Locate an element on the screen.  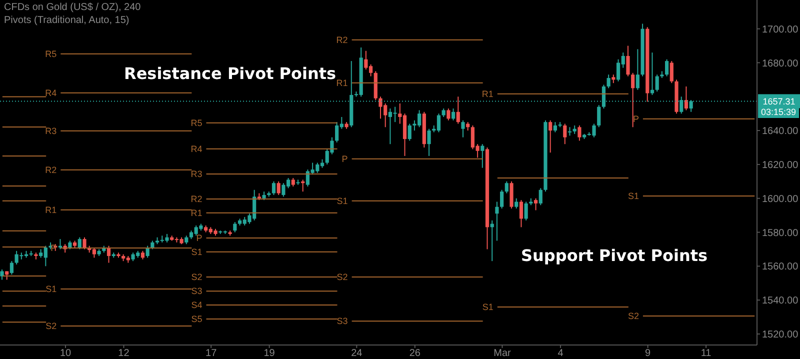
series-label: R5 is located at coordinates (51, 53).